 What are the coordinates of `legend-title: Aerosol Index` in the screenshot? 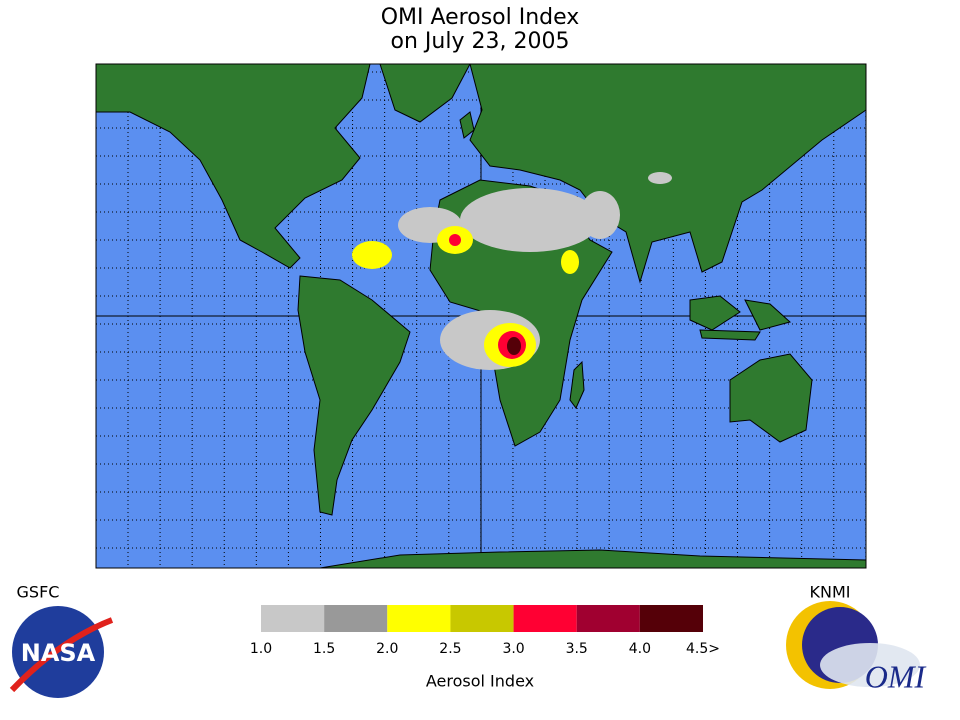 It's located at (480, 681).